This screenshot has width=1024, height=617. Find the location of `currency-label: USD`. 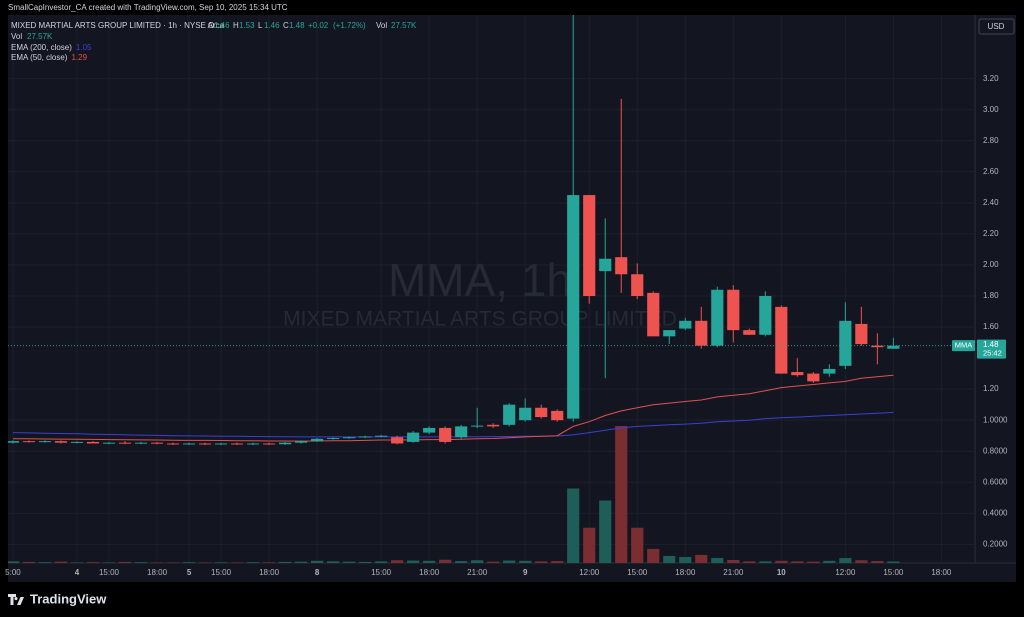

currency-label: USD is located at coordinates (996, 26).